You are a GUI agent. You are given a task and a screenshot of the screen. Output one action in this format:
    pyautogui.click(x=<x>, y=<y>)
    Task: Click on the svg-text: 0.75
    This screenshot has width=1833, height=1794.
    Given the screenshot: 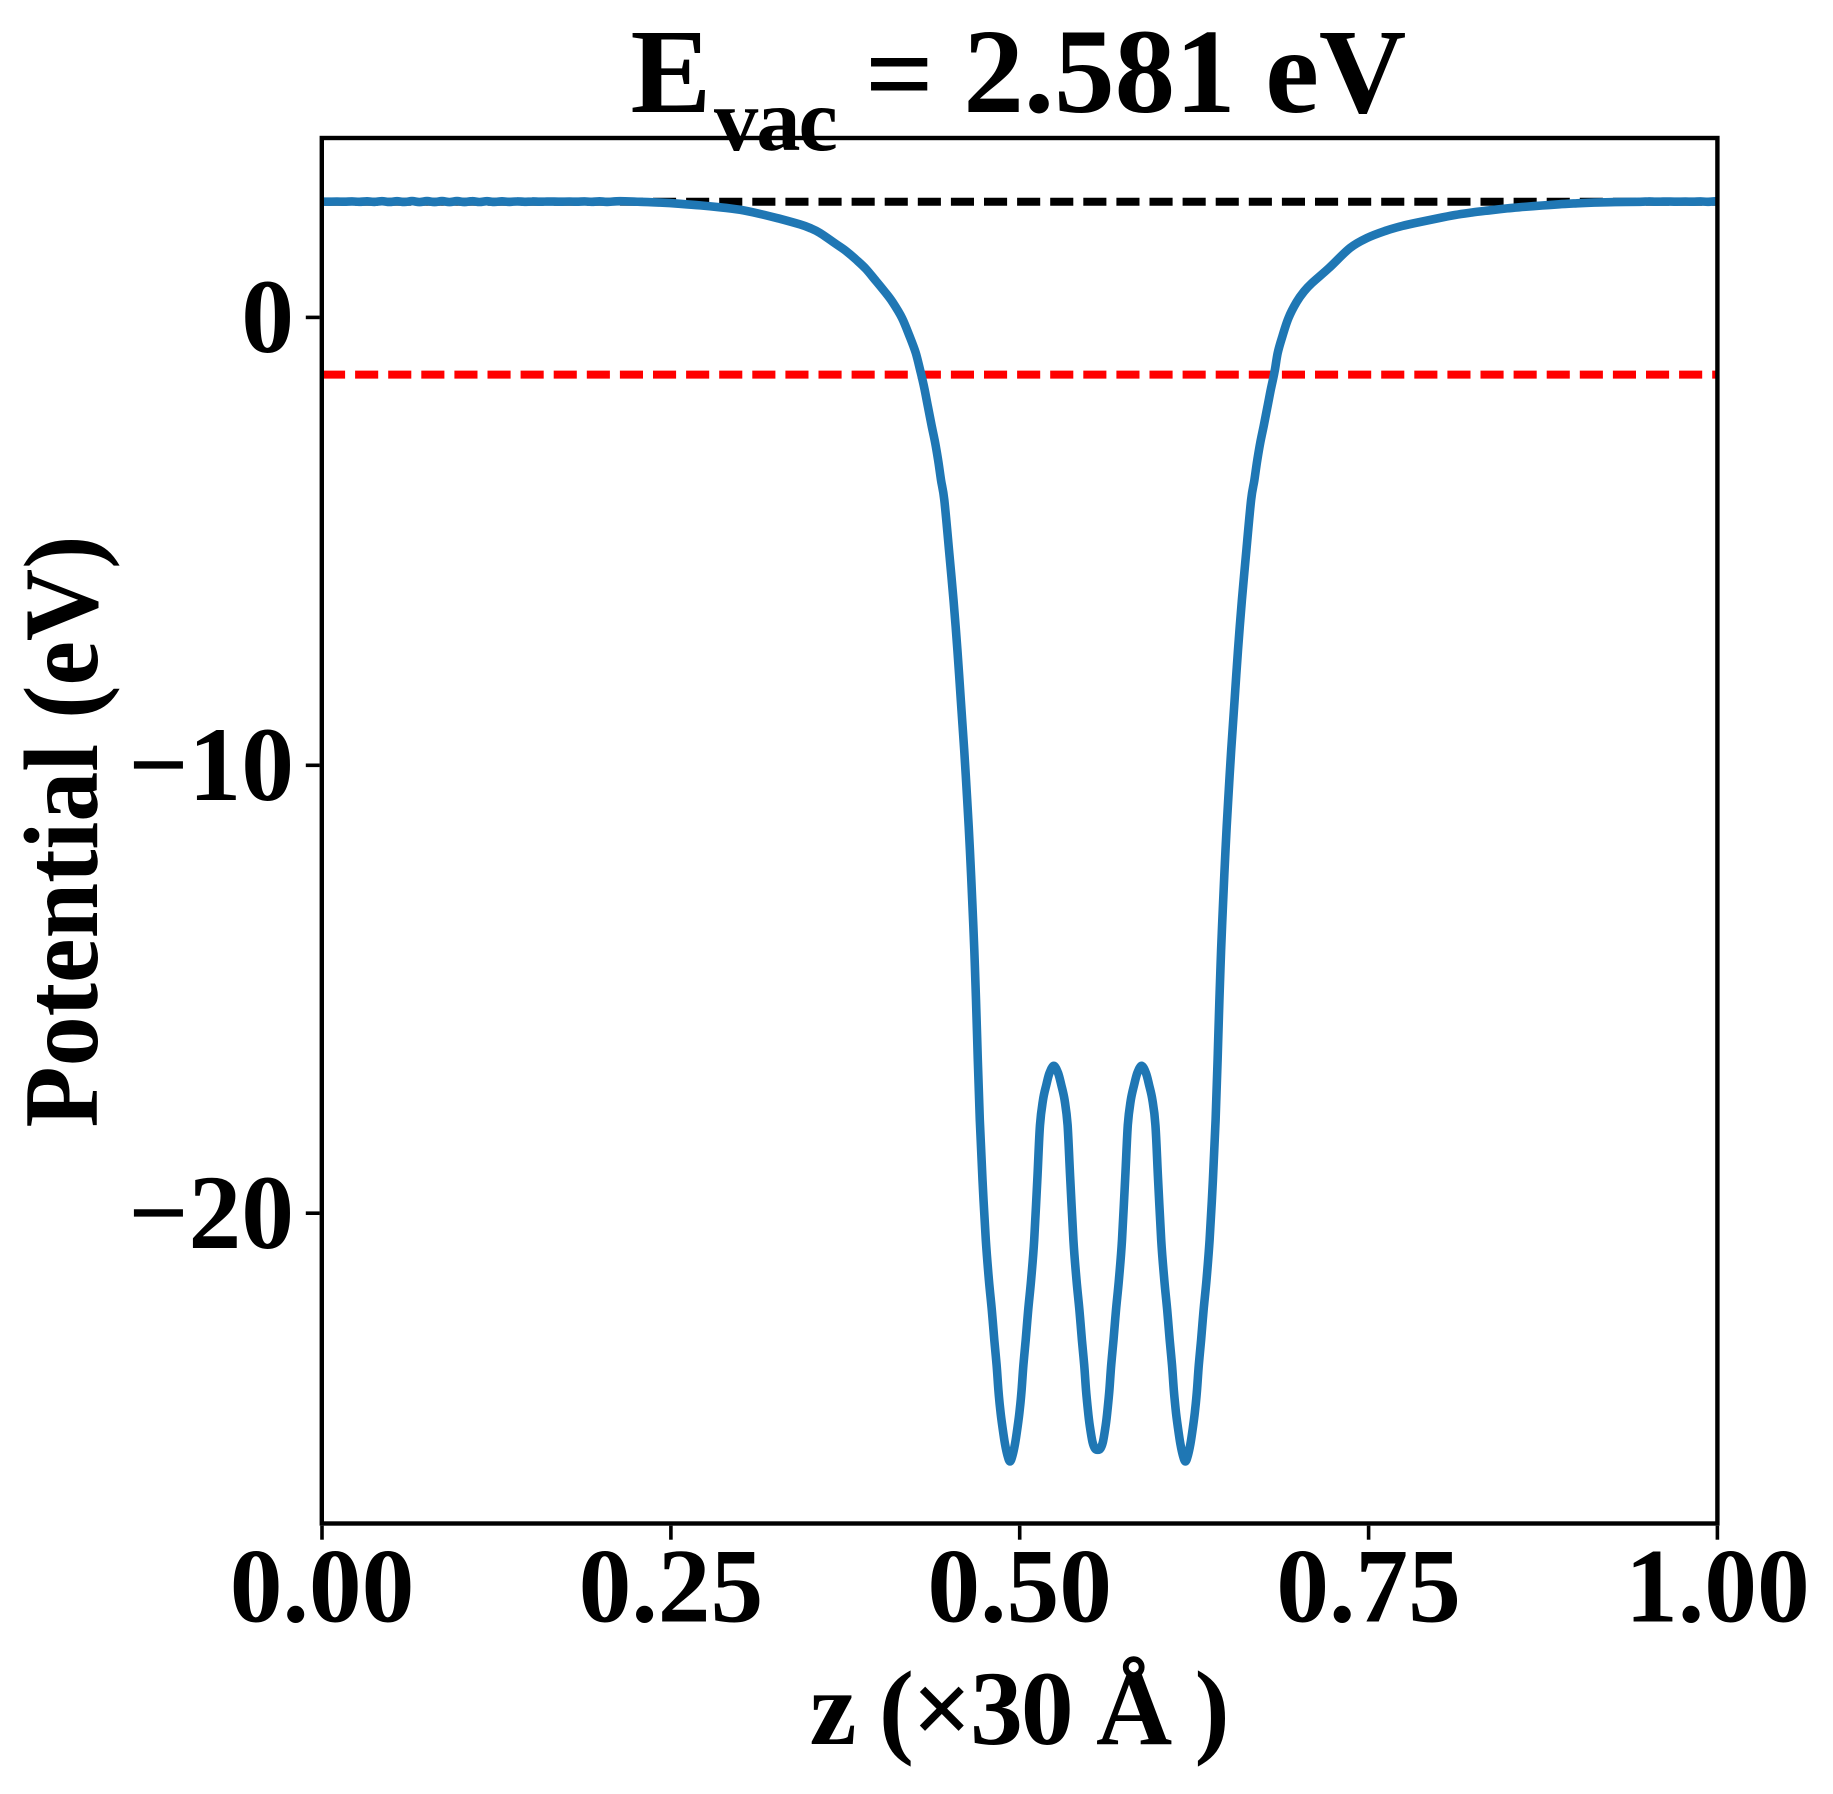 What is the action you would take?
    pyautogui.click(x=1368, y=1586)
    